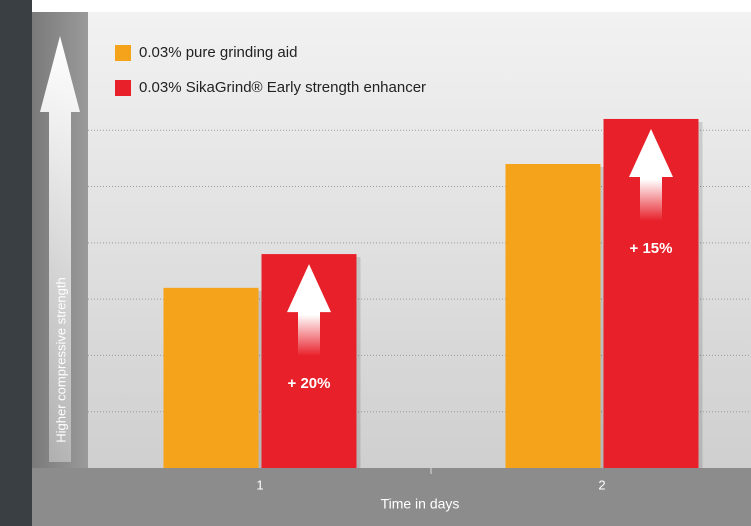 The width and height of the screenshot is (751, 526). What do you see at coordinates (420, 504) in the screenshot?
I see `x-axis-label: Time in days` at bounding box center [420, 504].